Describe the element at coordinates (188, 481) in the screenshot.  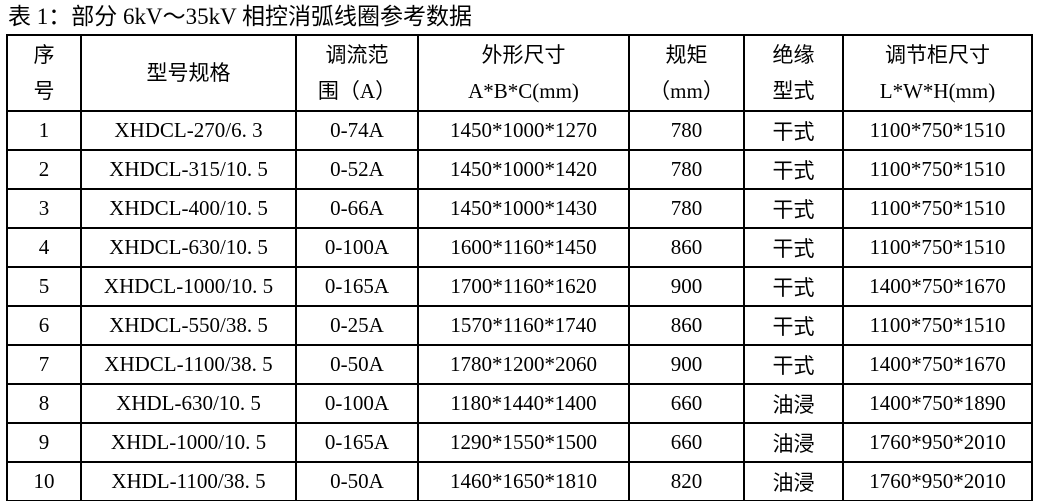
I see `cell-model: XHDL-1100/38. 5` at that location.